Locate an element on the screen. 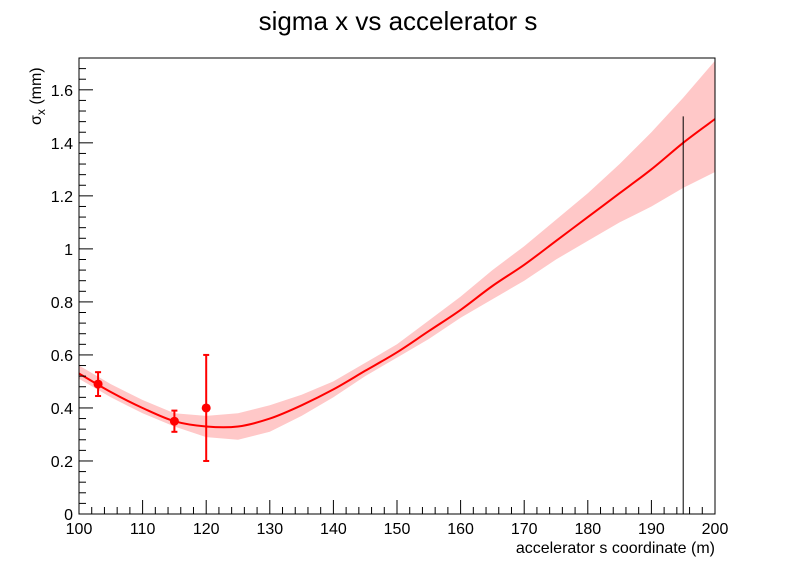  chart-title: sigma x vs accelerator s is located at coordinates (398, 21).